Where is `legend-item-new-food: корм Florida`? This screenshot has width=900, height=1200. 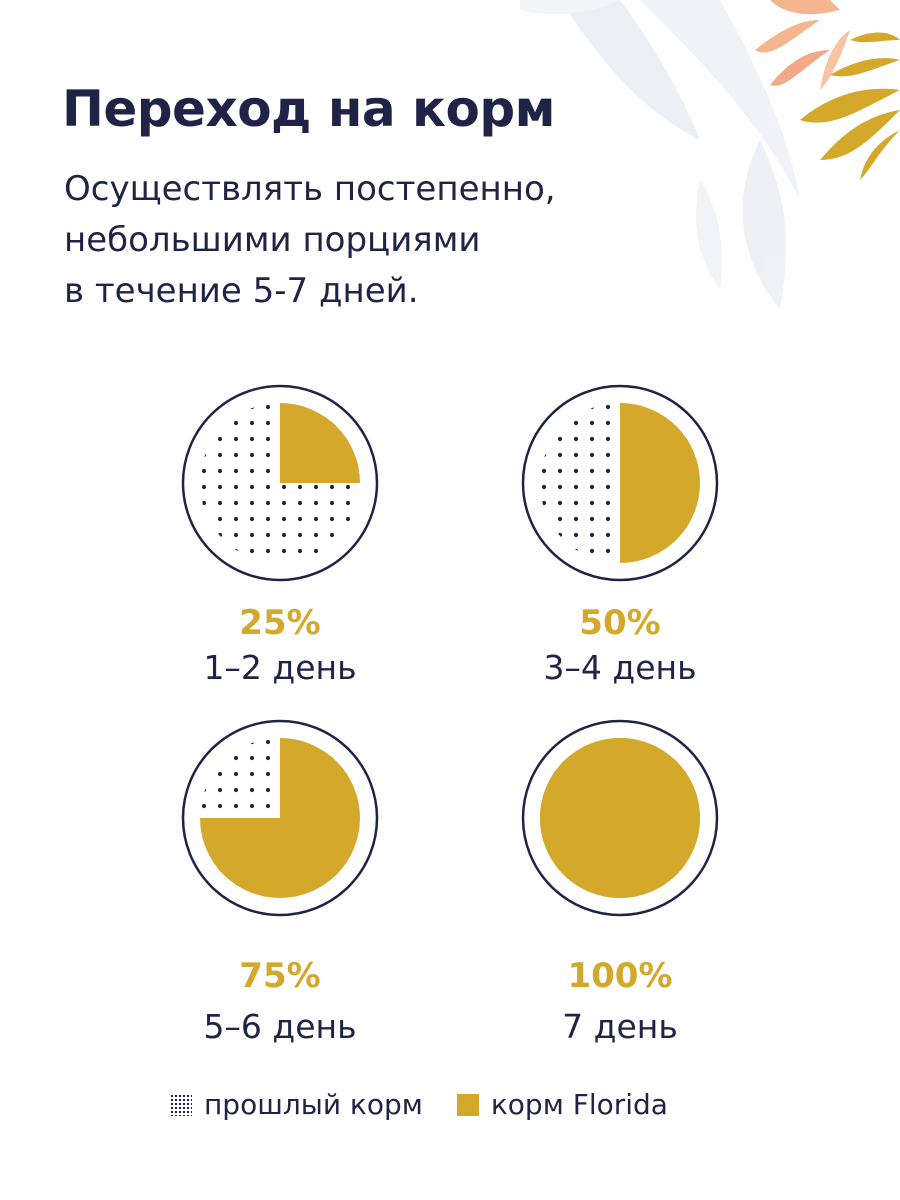
legend-item-new-food: корм Florida is located at coordinates (562, 1104).